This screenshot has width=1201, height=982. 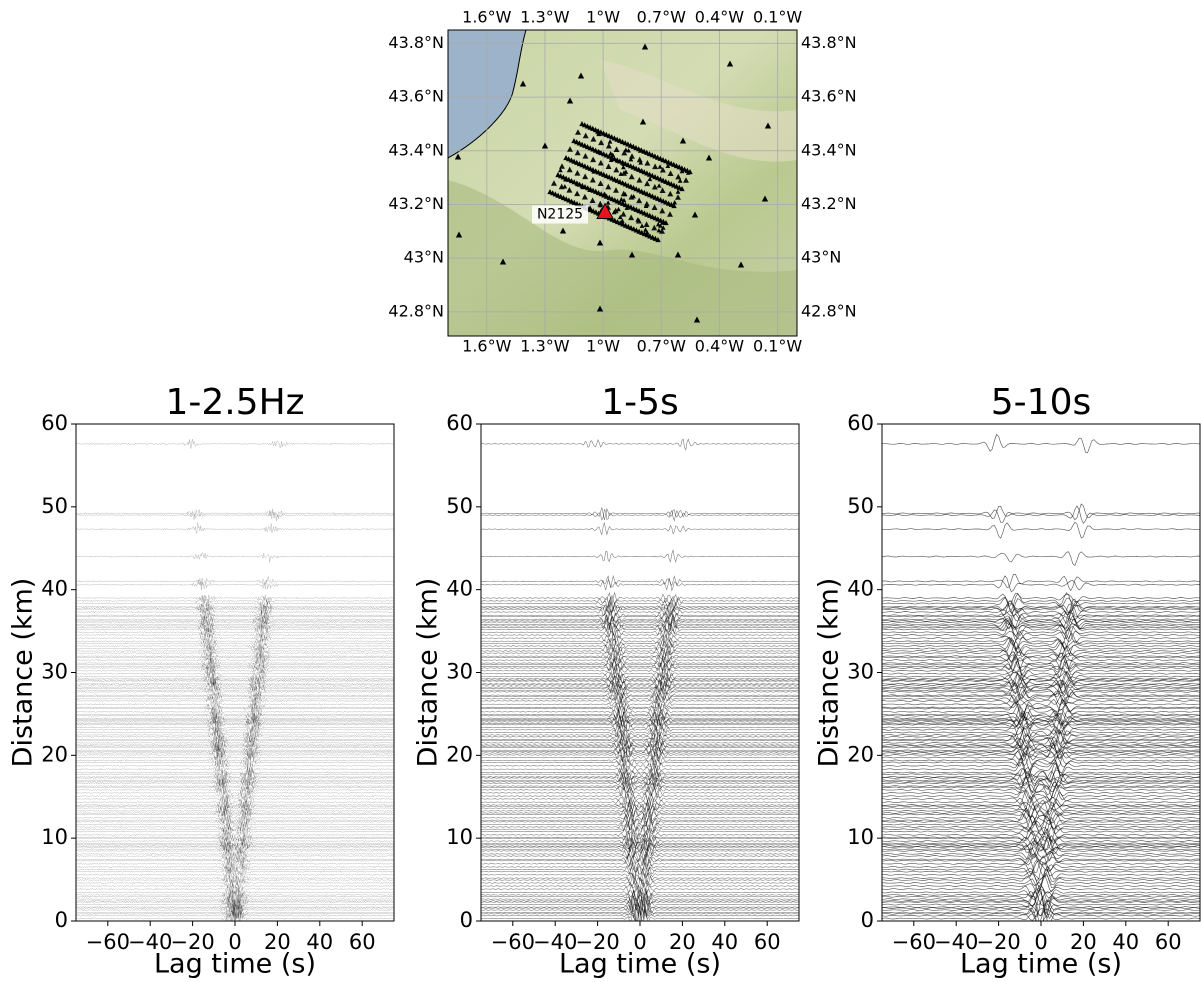 What do you see at coordinates (605, 211) in the screenshot?
I see `source-station` at bounding box center [605, 211].